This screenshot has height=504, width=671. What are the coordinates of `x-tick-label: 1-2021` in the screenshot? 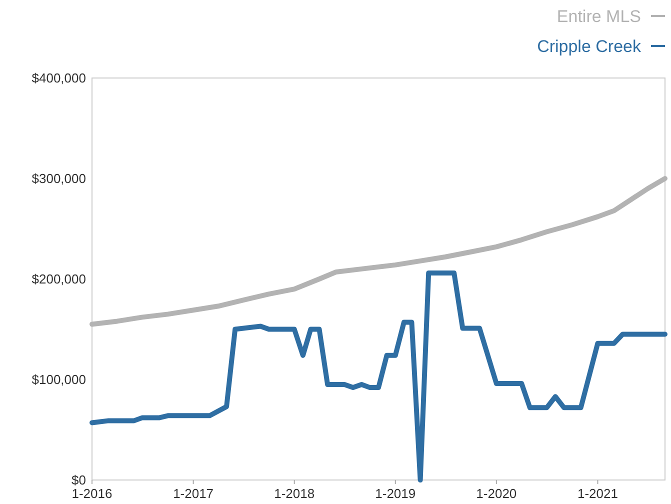 It's located at (597, 493).